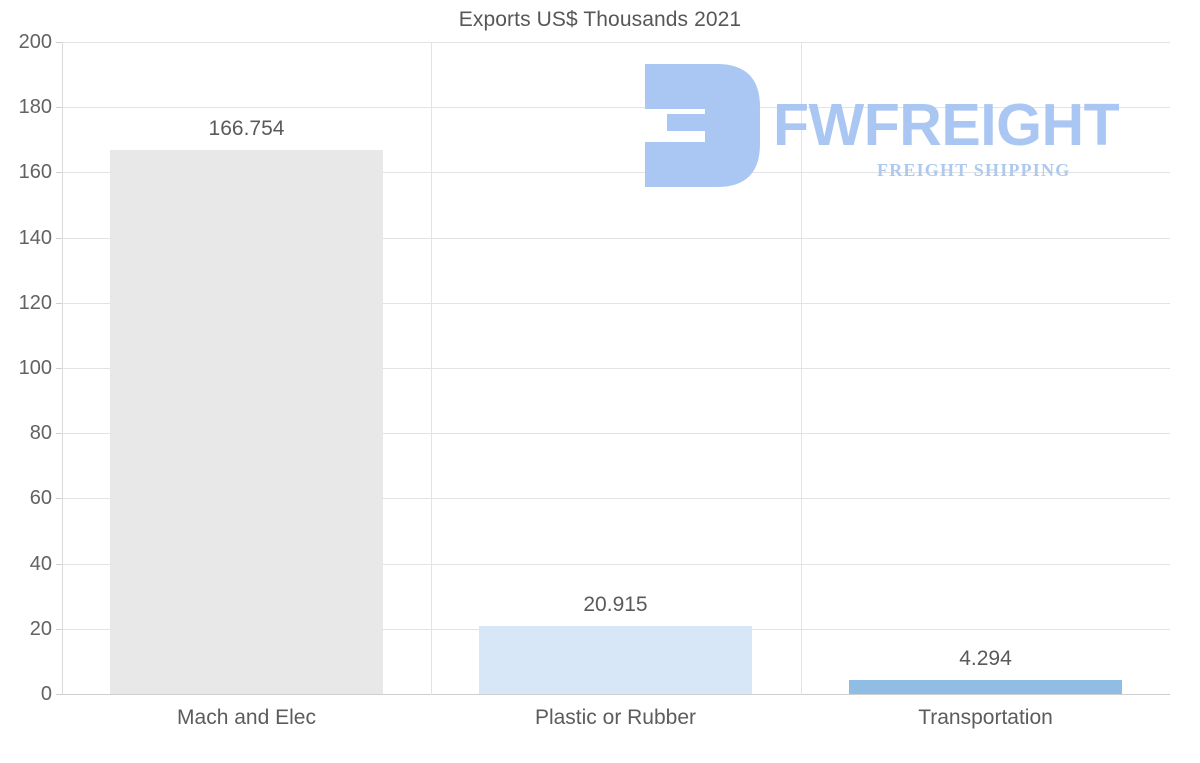  What do you see at coordinates (246, 717) in the screenshot?
I see `x-axis-category-label: Mach and Elec` at bounding box center [246, 717].